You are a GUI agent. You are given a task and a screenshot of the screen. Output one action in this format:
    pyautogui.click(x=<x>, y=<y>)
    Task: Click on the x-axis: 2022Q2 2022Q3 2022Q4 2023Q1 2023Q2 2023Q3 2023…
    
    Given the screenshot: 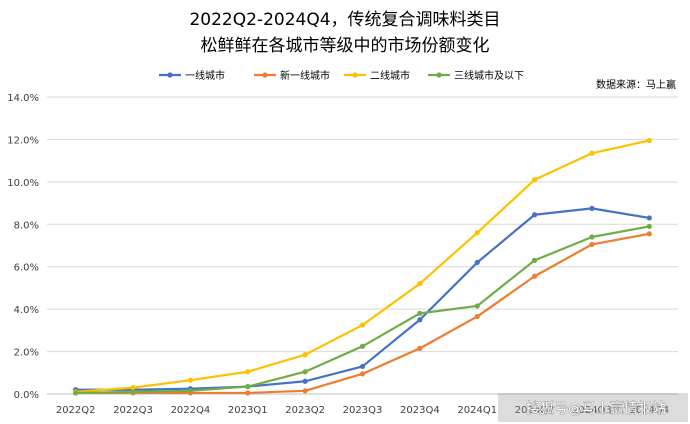 What is the action you would take?
    pyautogui.click(x=362, y=410)
    